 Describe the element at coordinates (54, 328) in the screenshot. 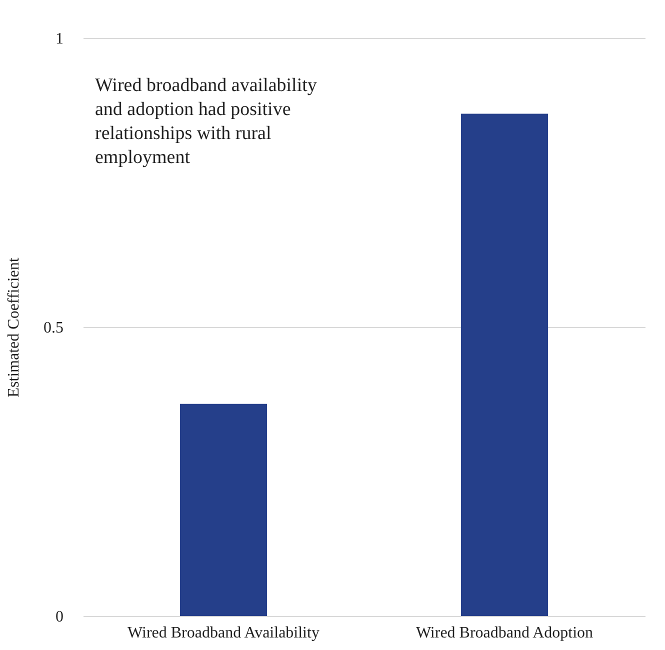

I see `y-tick-label: 0.5` at that location.